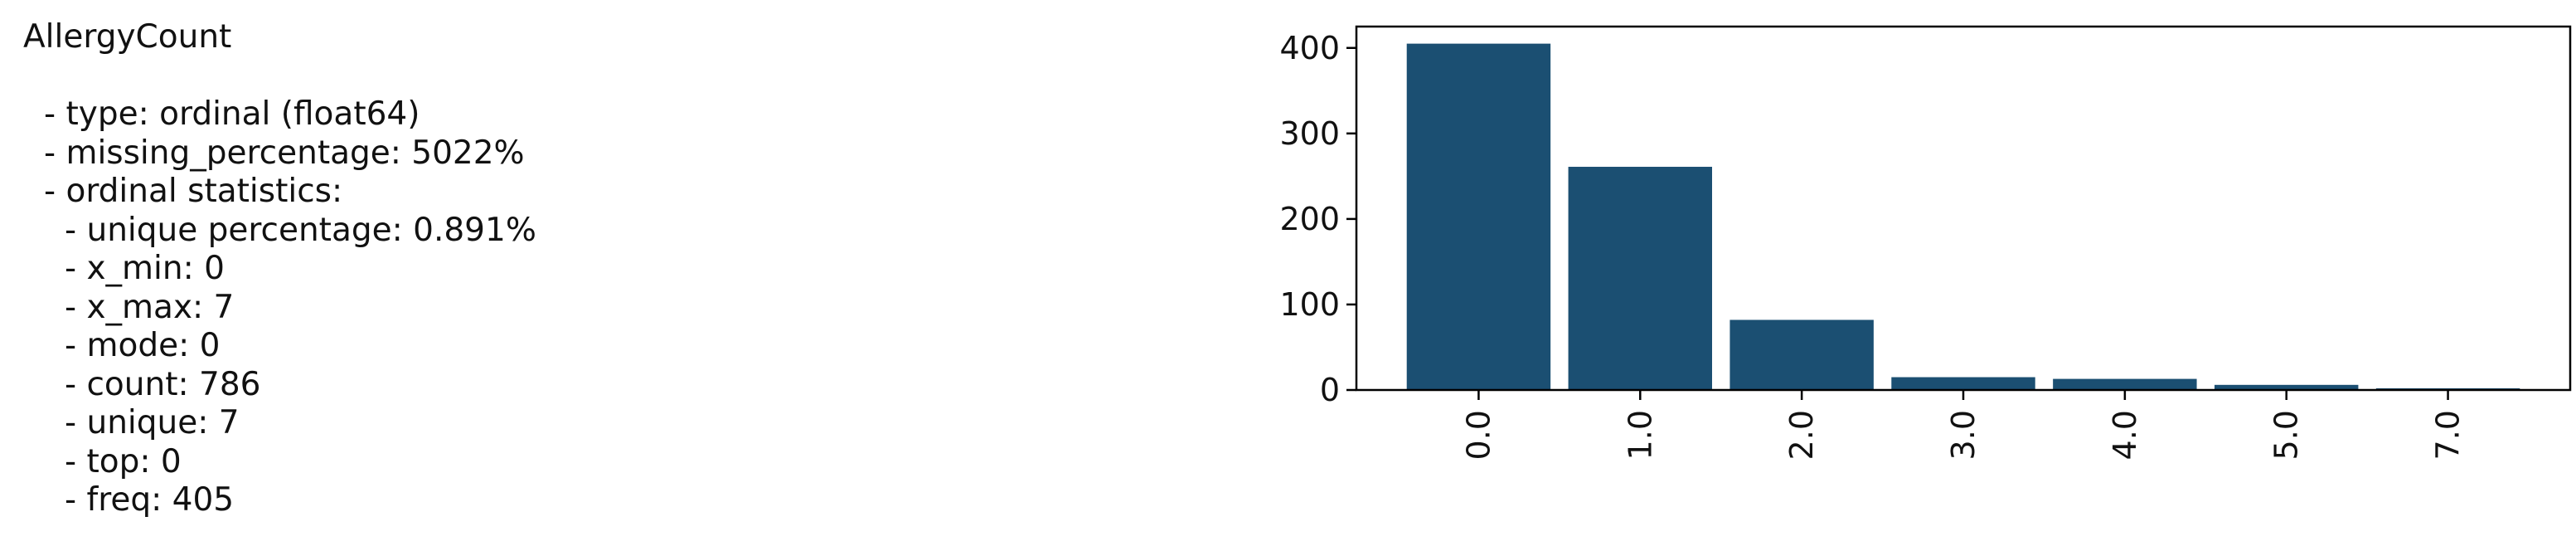 The image size is (2576, 546). I want to click on stat-line: - freq: 405, so click(150, 500).